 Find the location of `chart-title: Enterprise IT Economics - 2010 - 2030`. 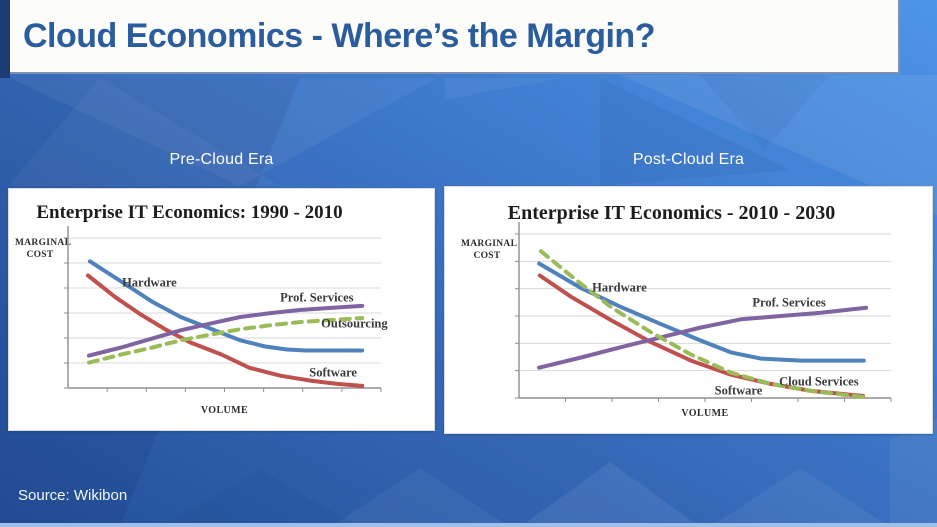

chart-title: Enterprise IT Economics - 2010 - 2030 is located at coordinates (671, 213).